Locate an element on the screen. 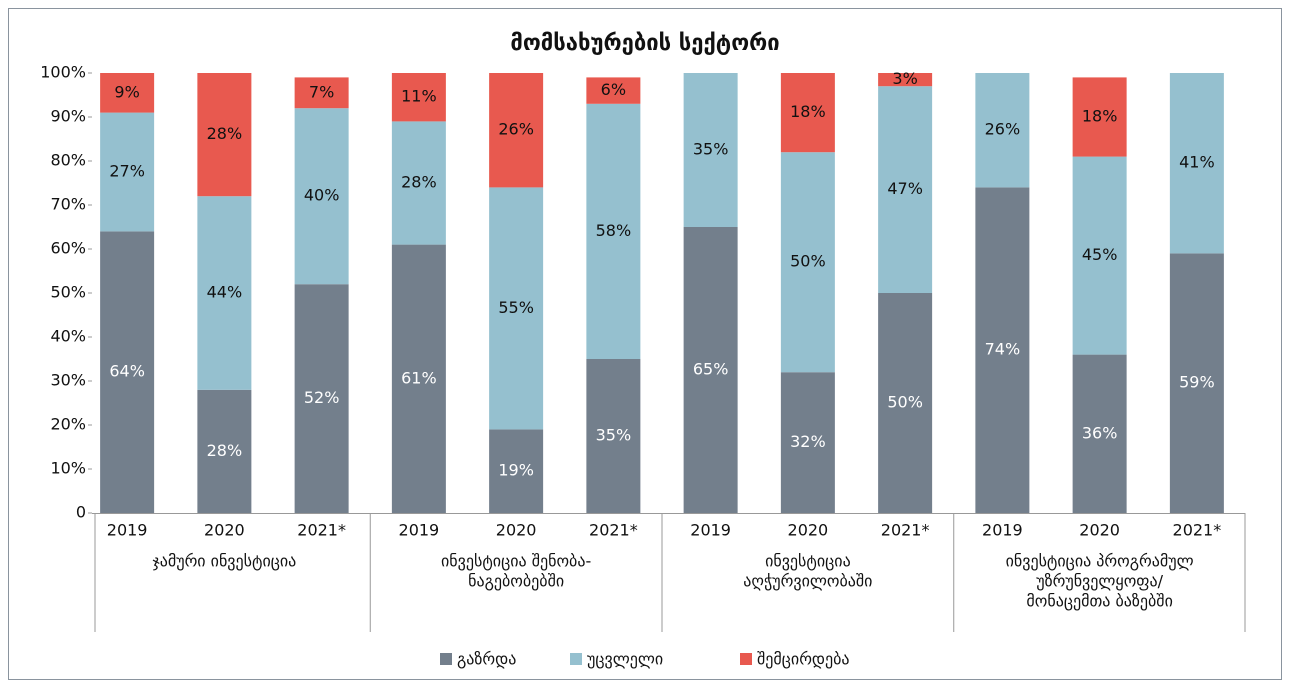 The width and height of the screenshot is (1290, 684). data-label: 44% is located at coordinates (225, 292).